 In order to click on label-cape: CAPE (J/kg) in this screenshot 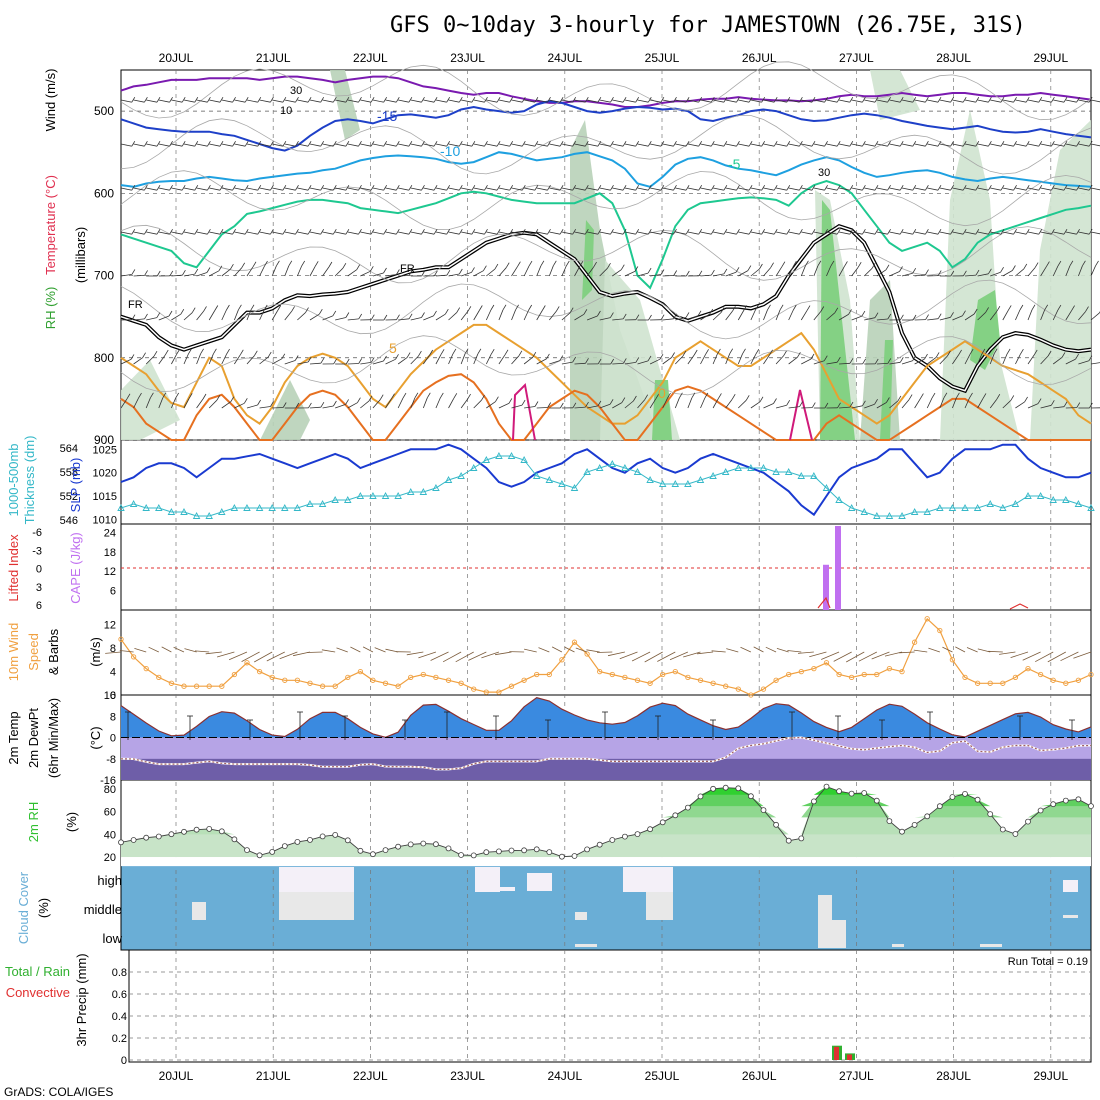, I will do `click(75, 568)`.